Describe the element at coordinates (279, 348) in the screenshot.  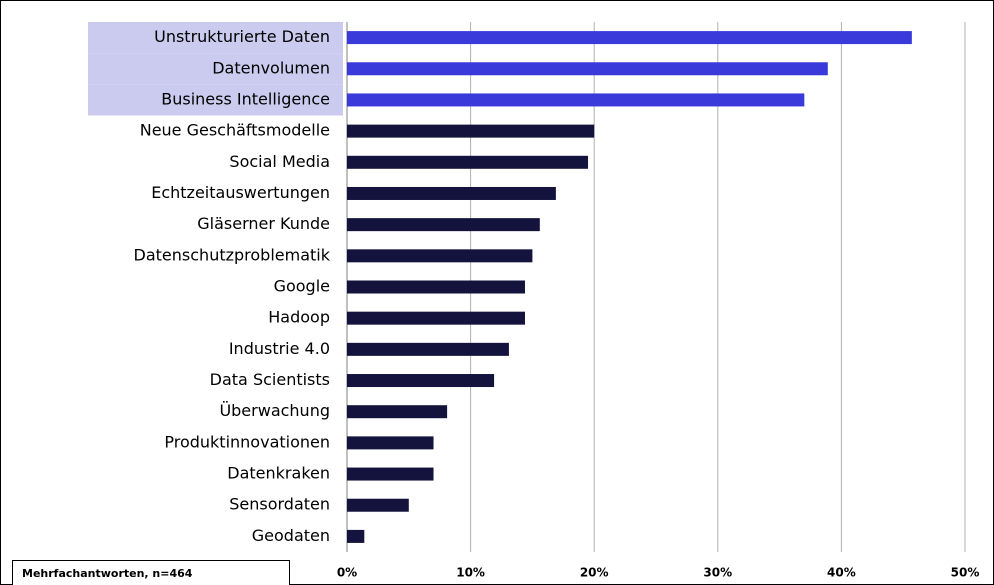
I see `y-tick-label: Industrie 4.0` at that location.